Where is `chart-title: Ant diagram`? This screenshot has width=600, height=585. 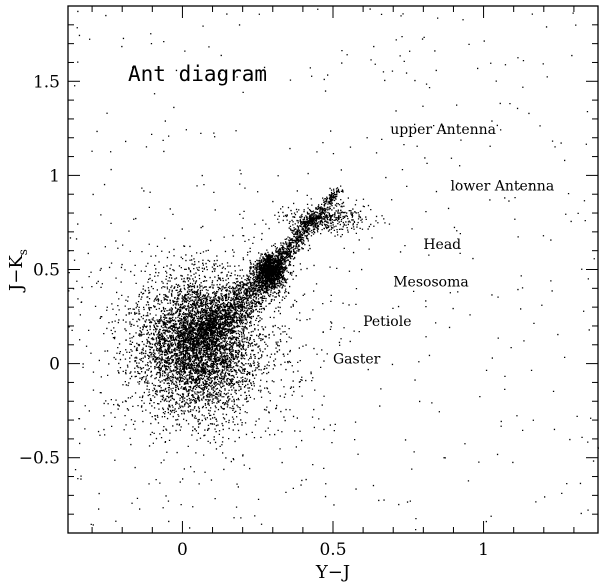 chart-title: Ant diagram is located at coordinates (197, 74).